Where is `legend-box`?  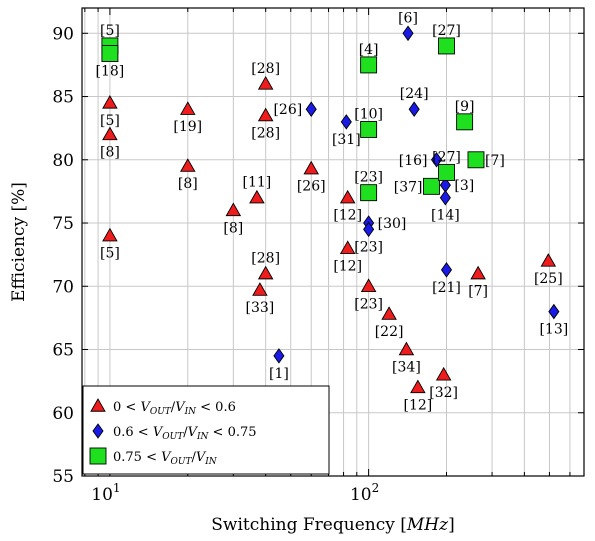 legend-box is located at coordinates (206, 430).